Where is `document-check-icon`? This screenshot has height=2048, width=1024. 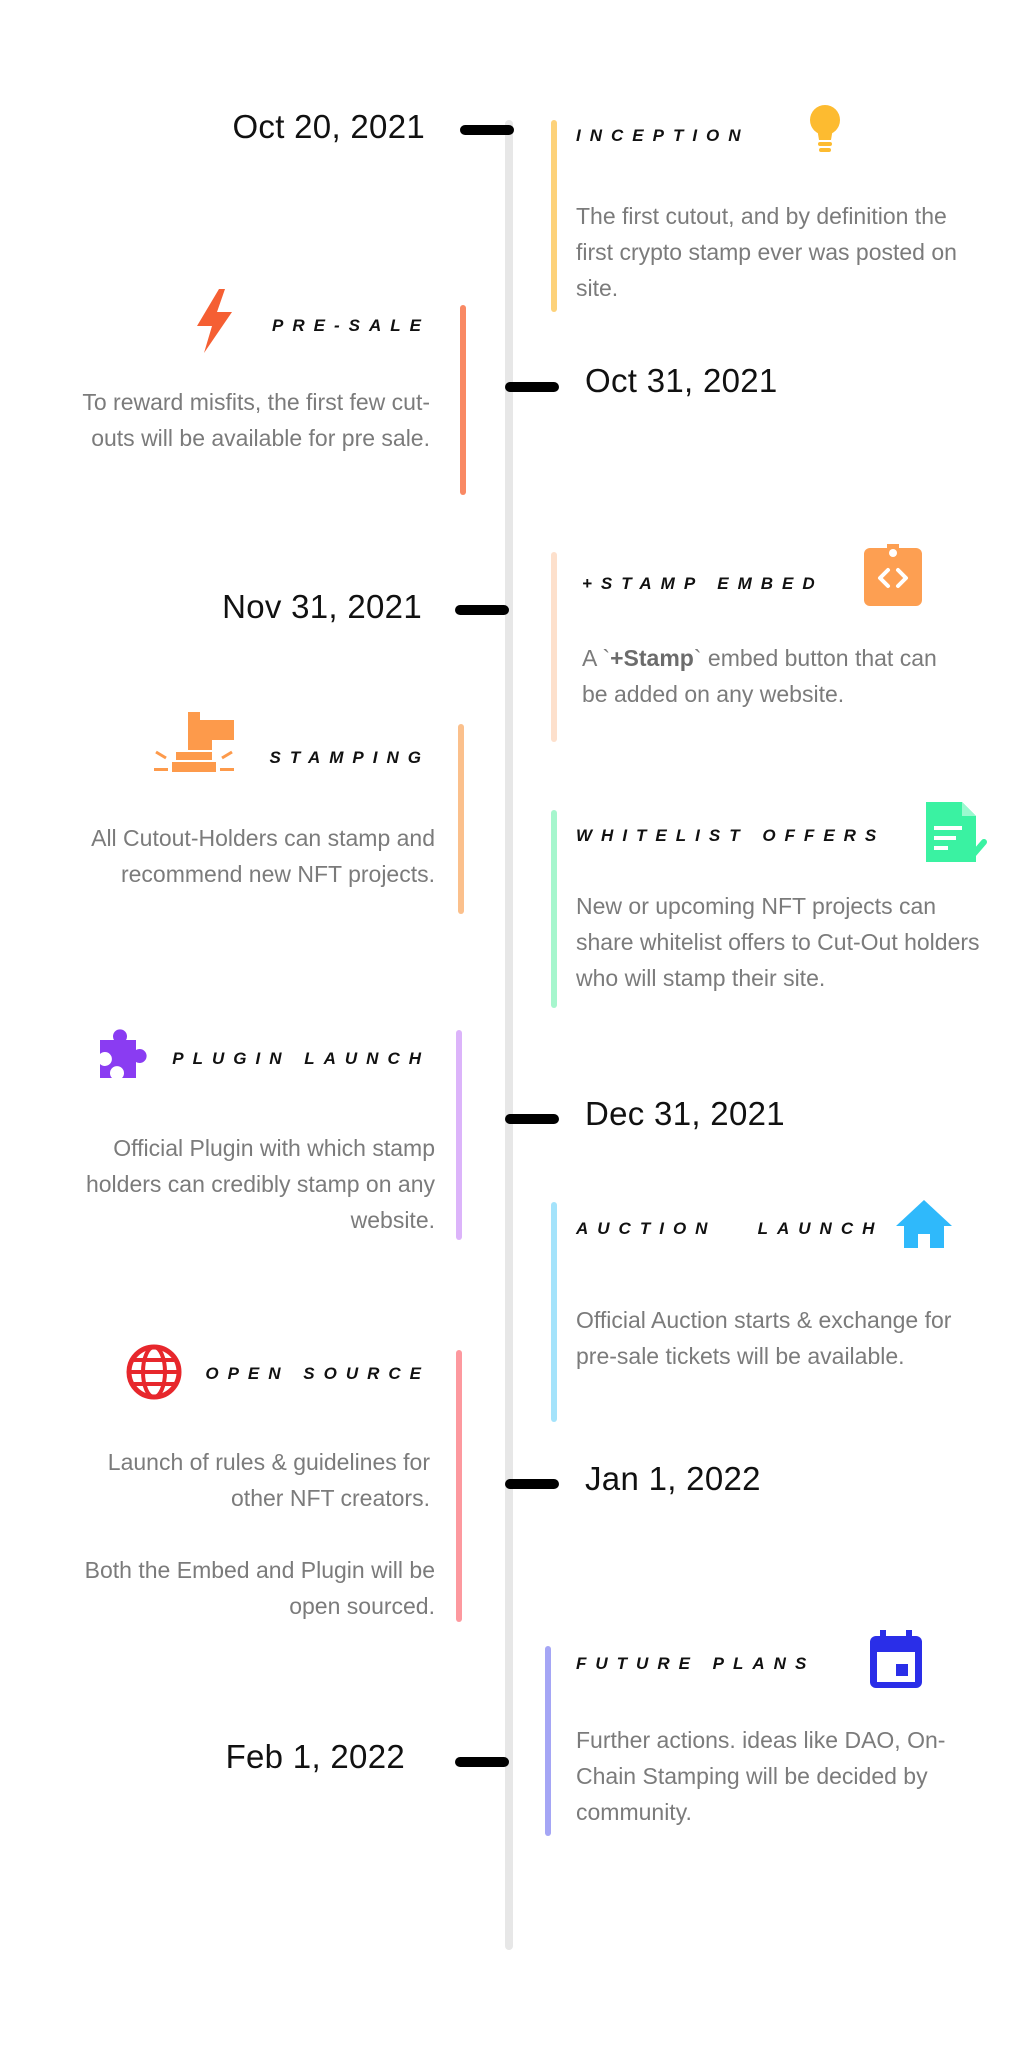 document-check-icon is located at coordinates (956, 832).